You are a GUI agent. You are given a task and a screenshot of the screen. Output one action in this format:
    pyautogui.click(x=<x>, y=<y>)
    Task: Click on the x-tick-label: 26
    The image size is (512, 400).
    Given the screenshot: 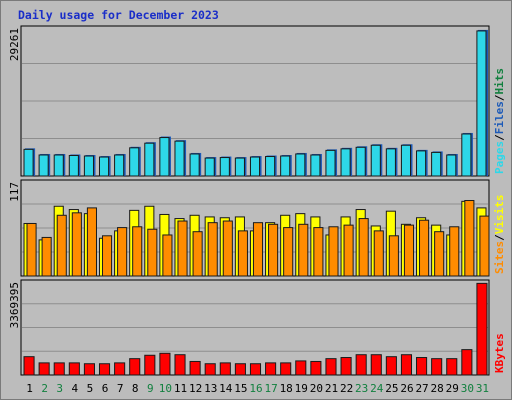 What is the action you would take?
    pyautogui.click(x=406, y=388)
    